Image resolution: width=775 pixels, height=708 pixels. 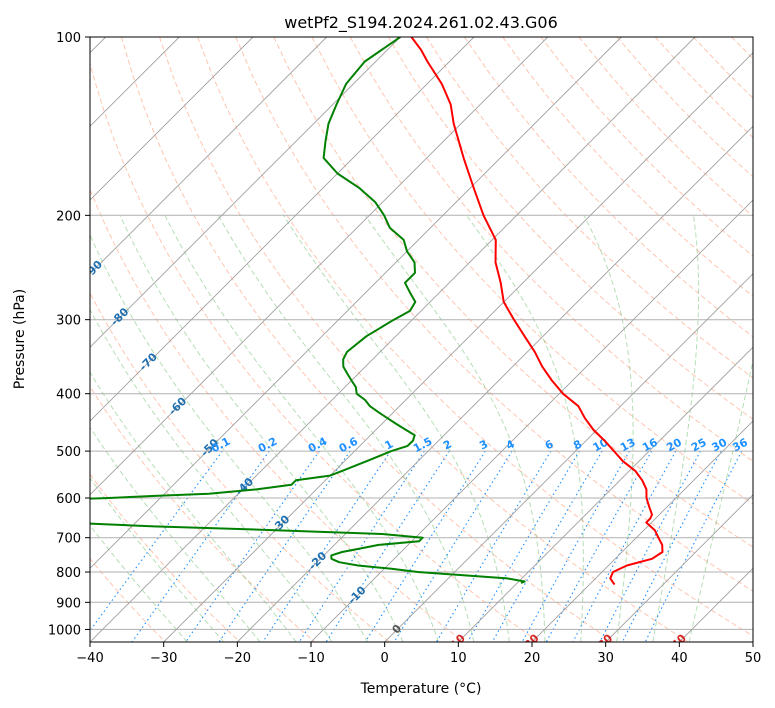 I want to click on mixing-ratio-labels: 0.1 0.2 0.4 0.6 1 1.5 2 3 4 6 8 10 13 16 20 25 30 36, so click(x=479, y=445).